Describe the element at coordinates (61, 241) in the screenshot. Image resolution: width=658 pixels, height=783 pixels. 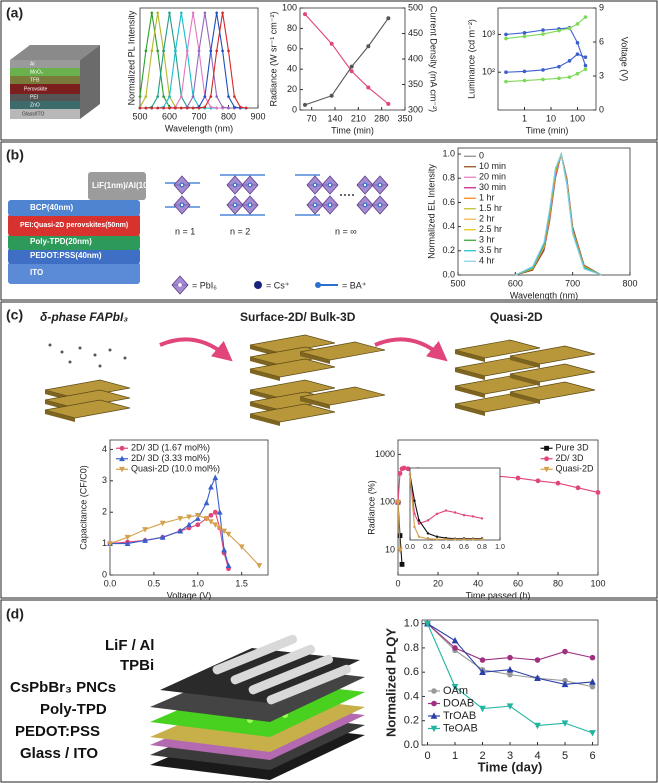
I see `layer-label: Poly-TPD(20nm)` at that location.